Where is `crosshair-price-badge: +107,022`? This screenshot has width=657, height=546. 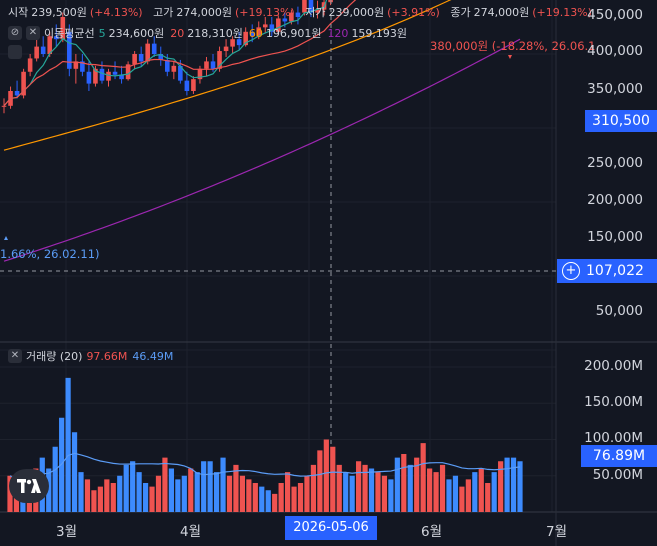
crosshair-price-badge: +107,022 is located at coordinates (607, 271).